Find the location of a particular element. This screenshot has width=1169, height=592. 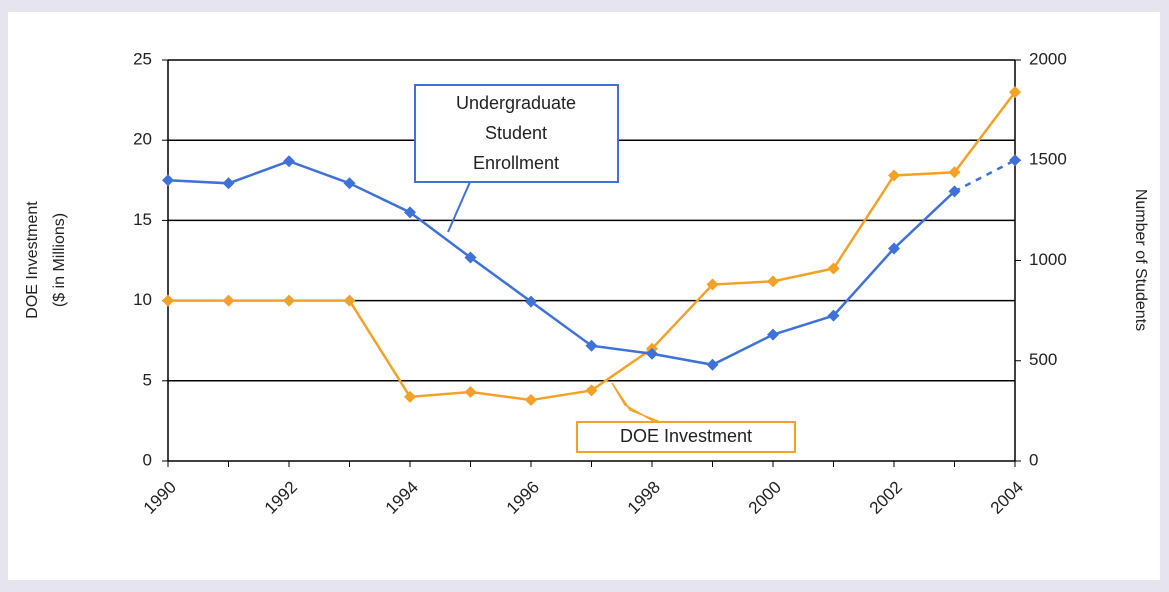

y2-tick-label: 500 is located at coordinates (1043, 359).